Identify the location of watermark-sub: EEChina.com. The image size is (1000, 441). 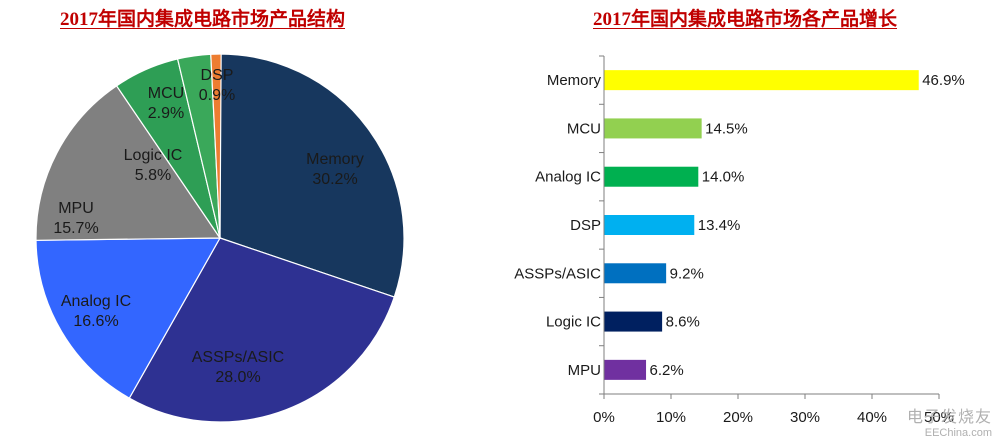
(958, 433).